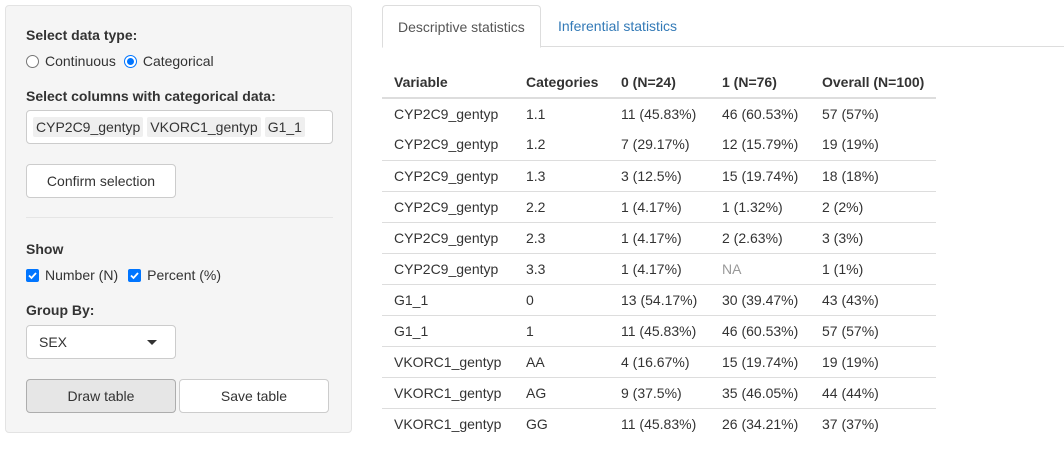 Image resolution: width=1064 pixels, height=460 pixels. I want to click on column-header: 0 (N=24), so click(659, 82).